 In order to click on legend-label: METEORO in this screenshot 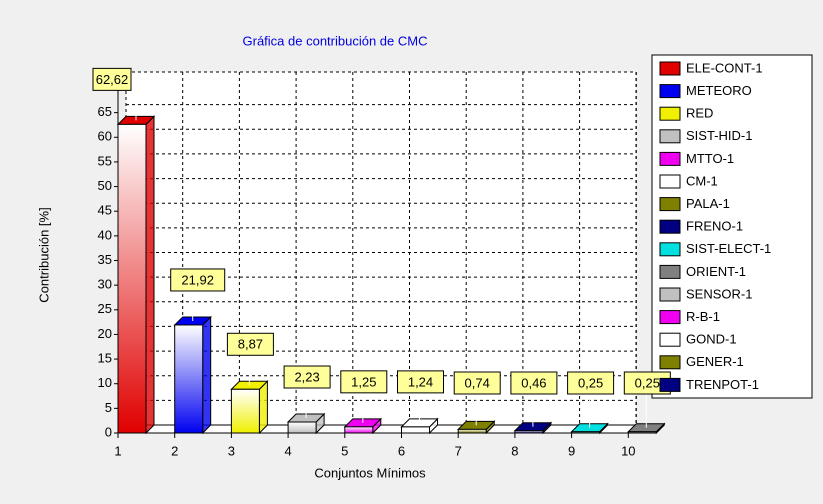, I will do `click(719, 90)`.